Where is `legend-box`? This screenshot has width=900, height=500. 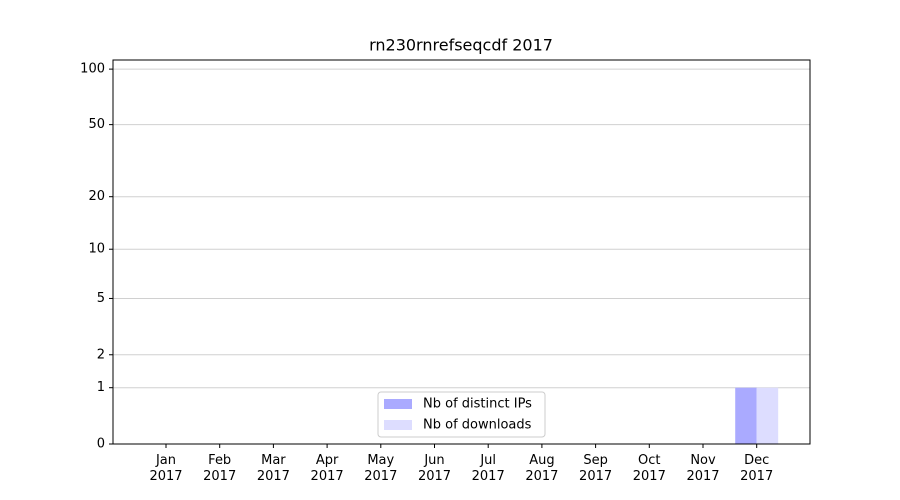 legend-box is located at coordinates (461, 414).